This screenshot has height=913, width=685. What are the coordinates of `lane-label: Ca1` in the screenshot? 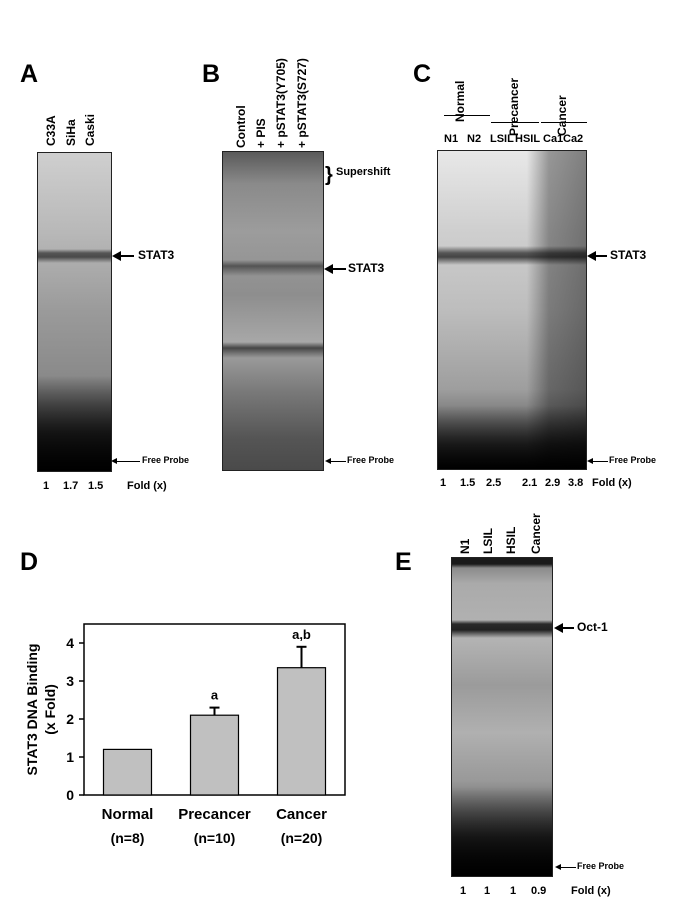 It's located at (553, 139).